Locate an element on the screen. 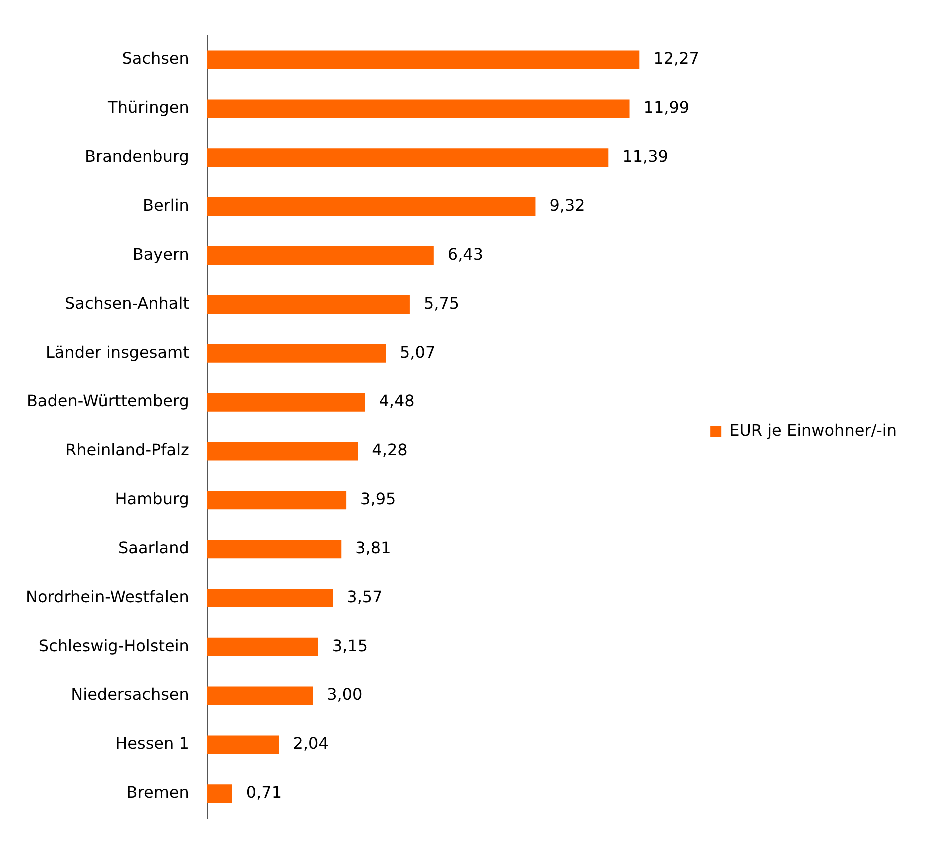  data-label: 9,32 is located at coordinates (568, 205).